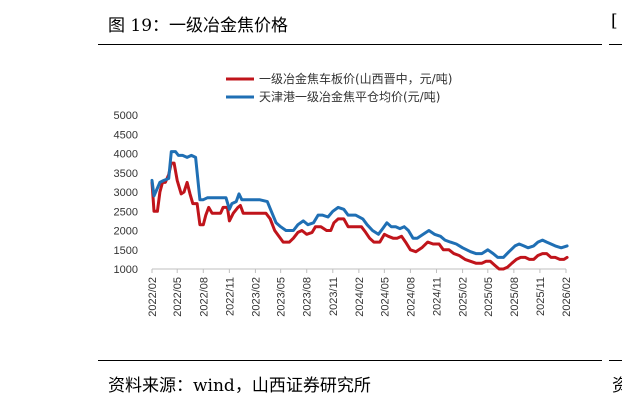 This screenshot has width=622, height=408. Describe the element at coordinates (178, 297) in the screenshot. I see `x-tick-label: 2022/05` at that location.